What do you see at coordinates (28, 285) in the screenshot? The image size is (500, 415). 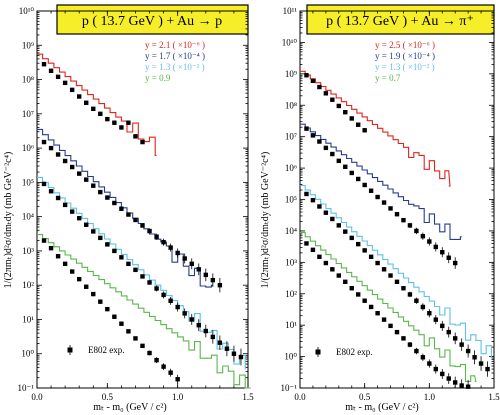 I see `y-tick-label: 10²` at bounding box center [28, 285].